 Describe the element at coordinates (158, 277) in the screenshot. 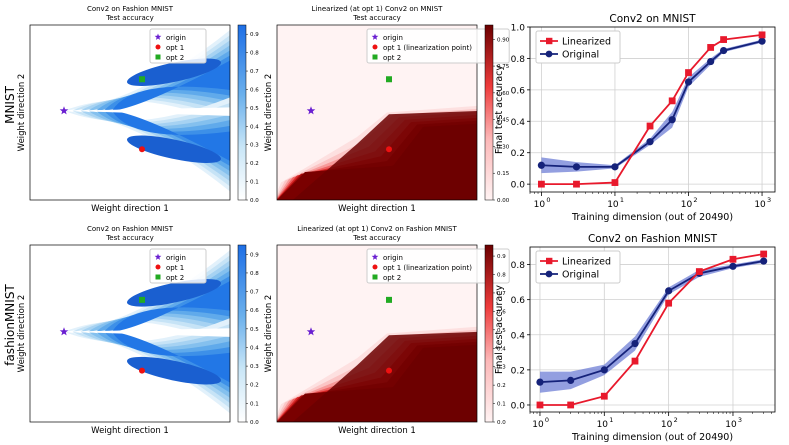

I see `legend-opt2-marker` at that location.